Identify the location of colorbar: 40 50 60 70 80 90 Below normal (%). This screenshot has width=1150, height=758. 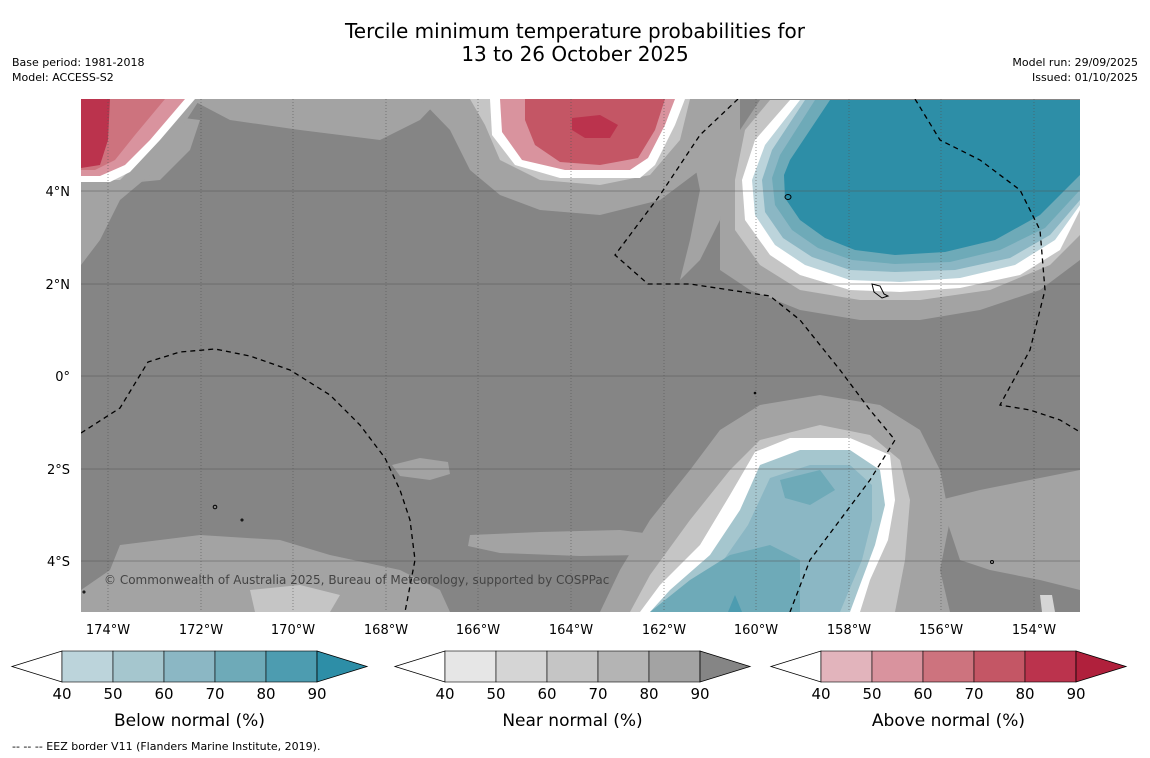
(189, 690).